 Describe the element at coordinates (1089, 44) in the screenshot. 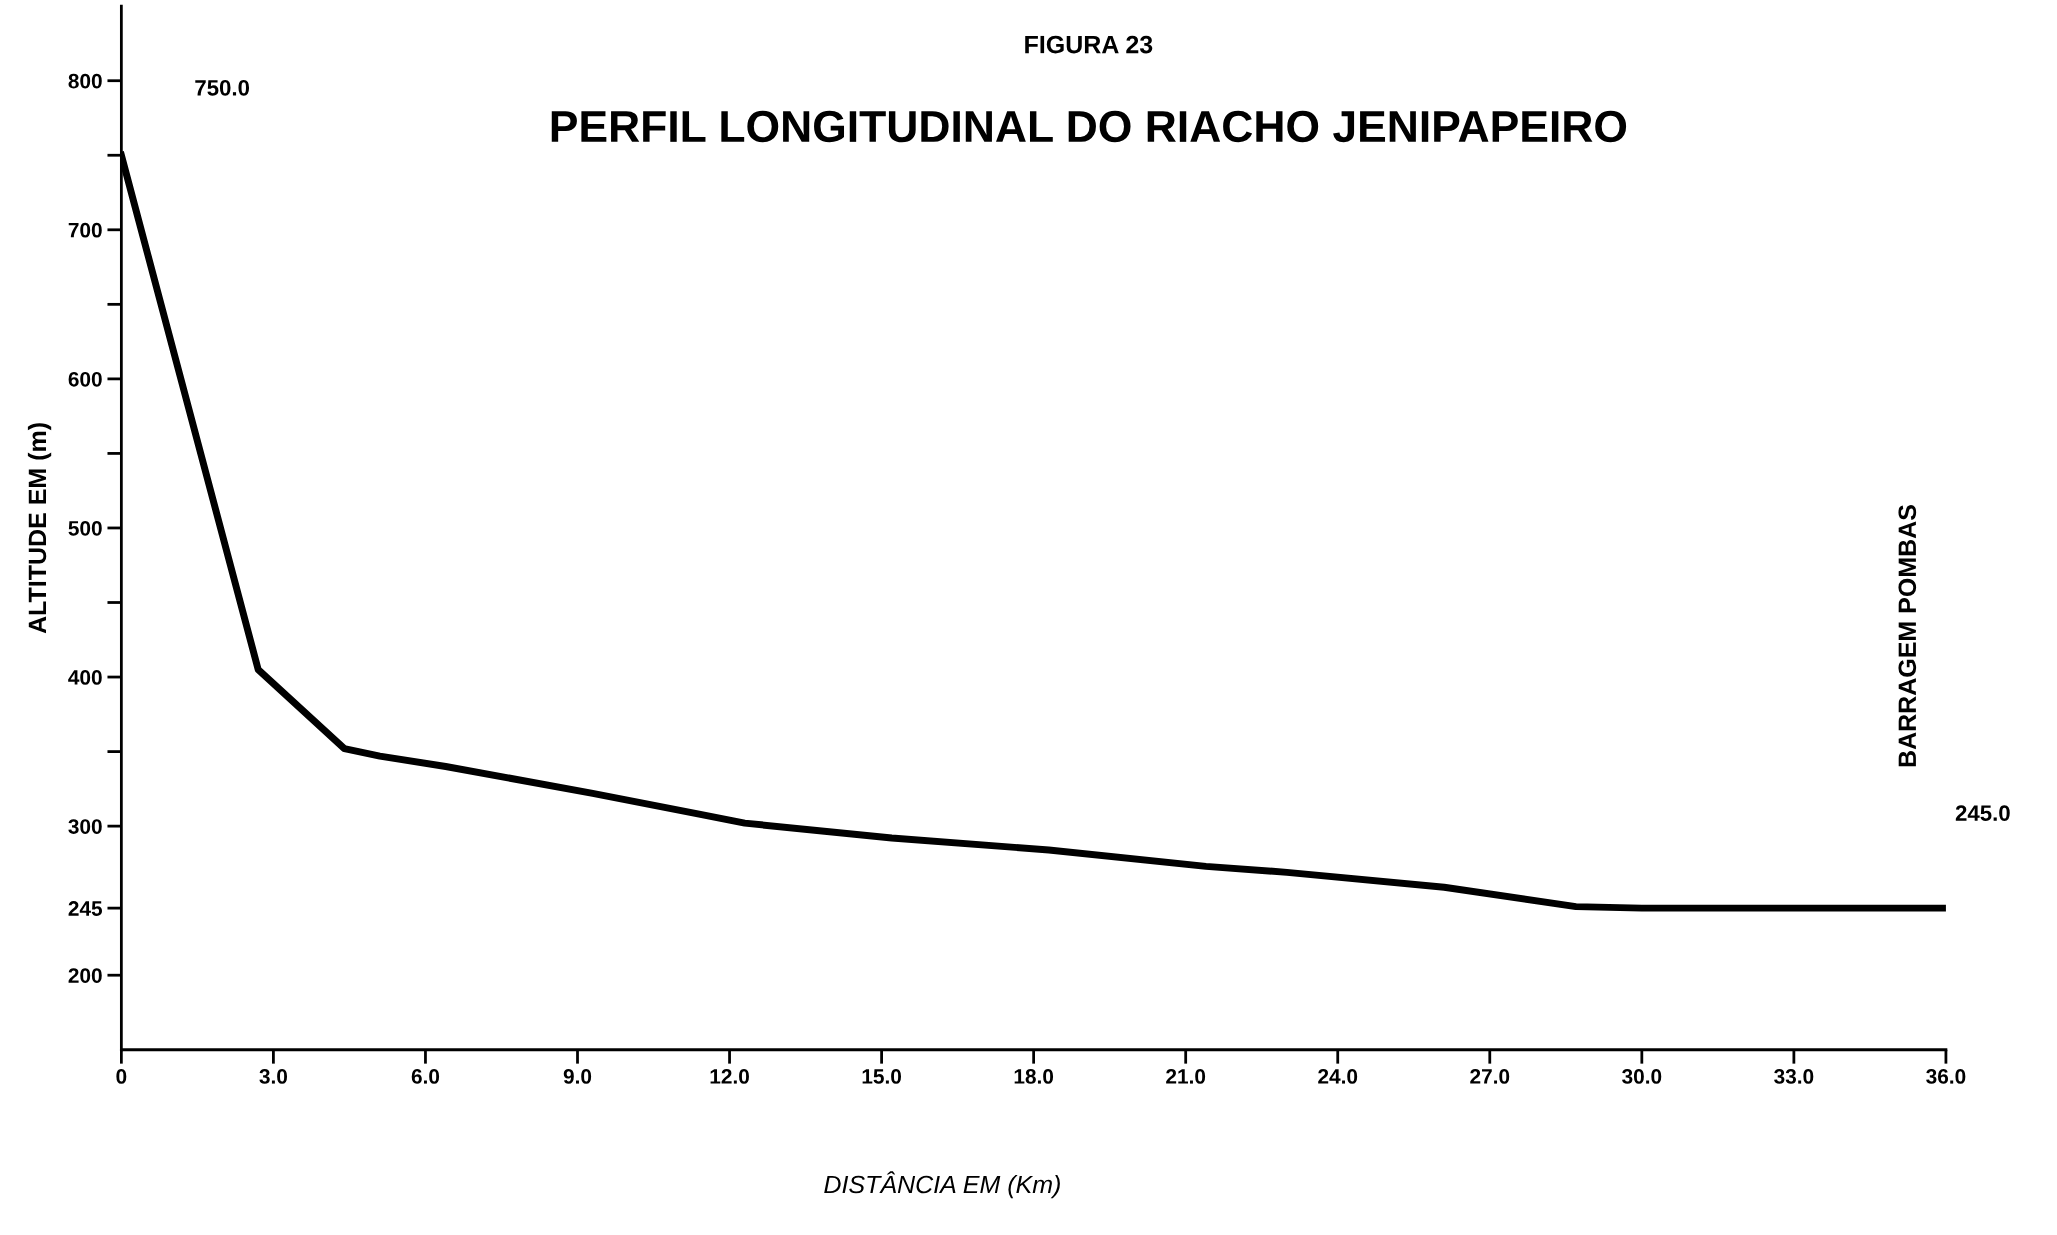

I see `text: FIGURA 23` at that location.